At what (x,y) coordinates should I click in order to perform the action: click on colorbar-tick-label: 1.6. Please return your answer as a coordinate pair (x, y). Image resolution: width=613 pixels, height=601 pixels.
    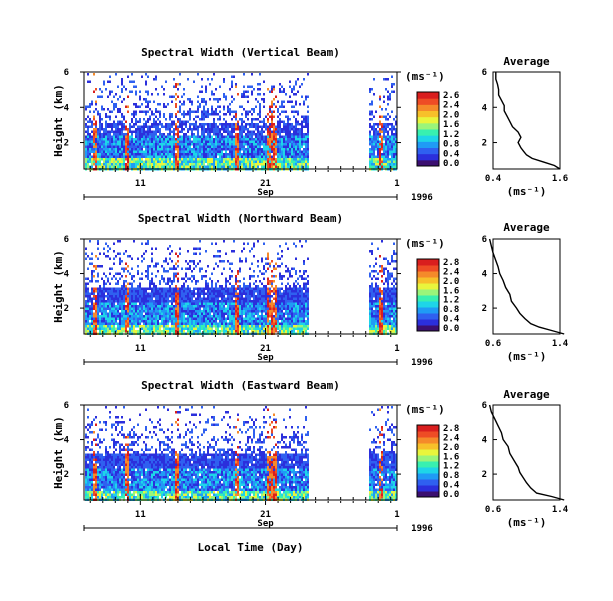
    Looking at the image, I should click on (451, 125).